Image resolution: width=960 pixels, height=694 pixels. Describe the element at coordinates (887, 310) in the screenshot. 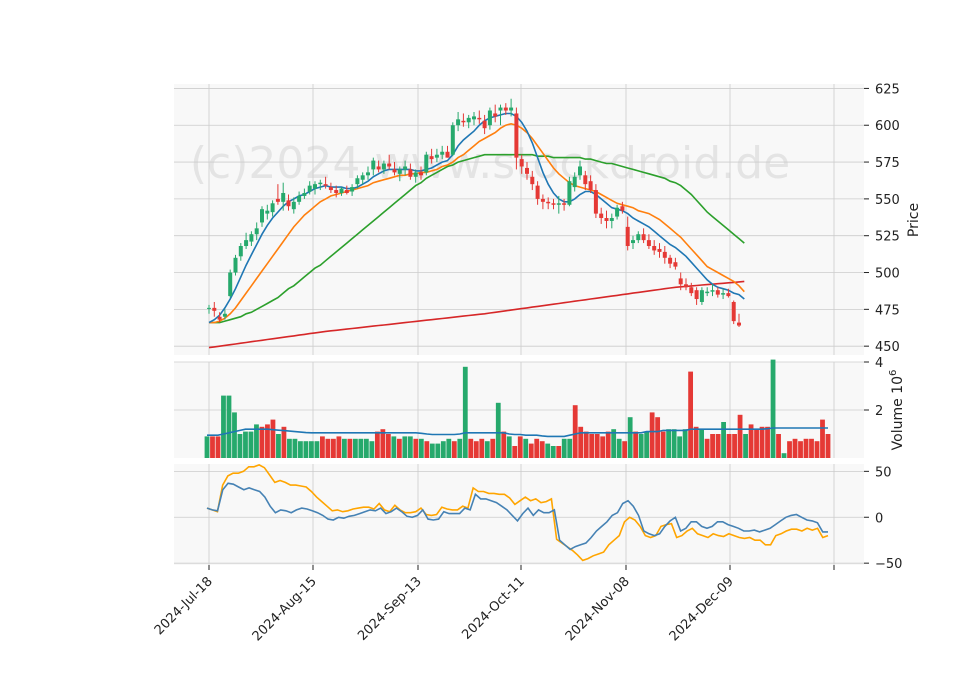

I see `price-tick-label: 475` at that location.